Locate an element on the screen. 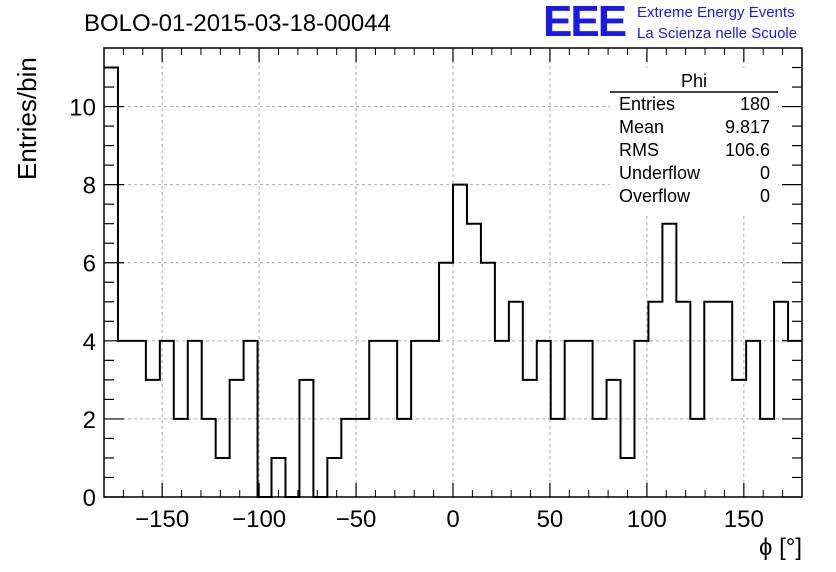  stats-label: Mean is located at coordinates (641, 127).